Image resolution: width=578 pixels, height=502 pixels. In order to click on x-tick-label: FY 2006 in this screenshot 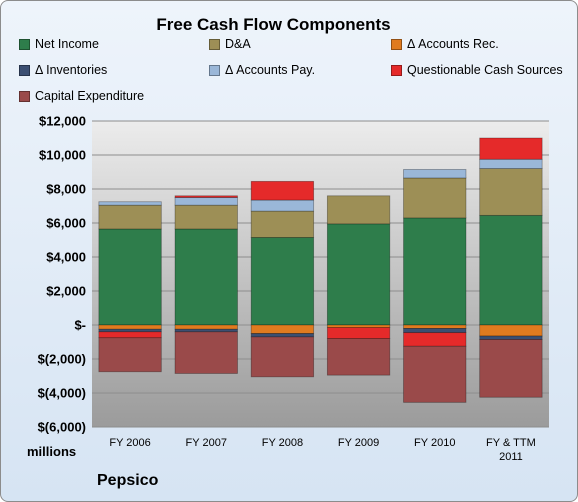, I will do `click(129, 443)`.